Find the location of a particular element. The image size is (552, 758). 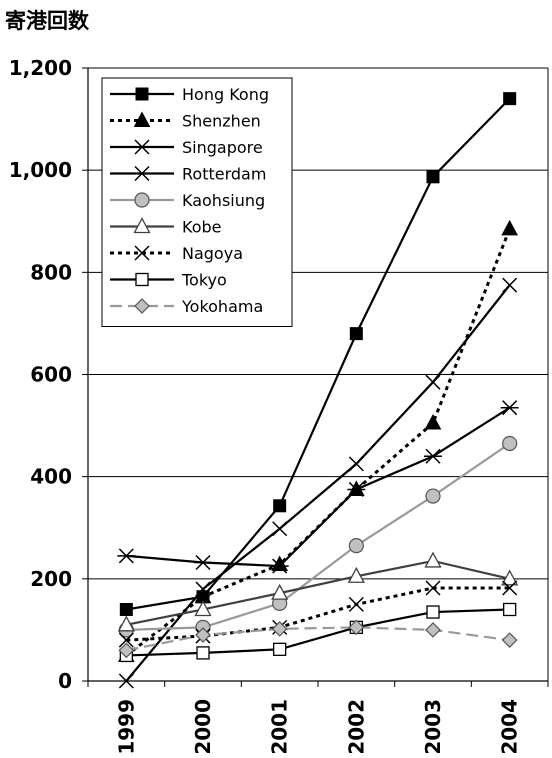

y-tick-label: 200 is located at coordinates (51, 579).